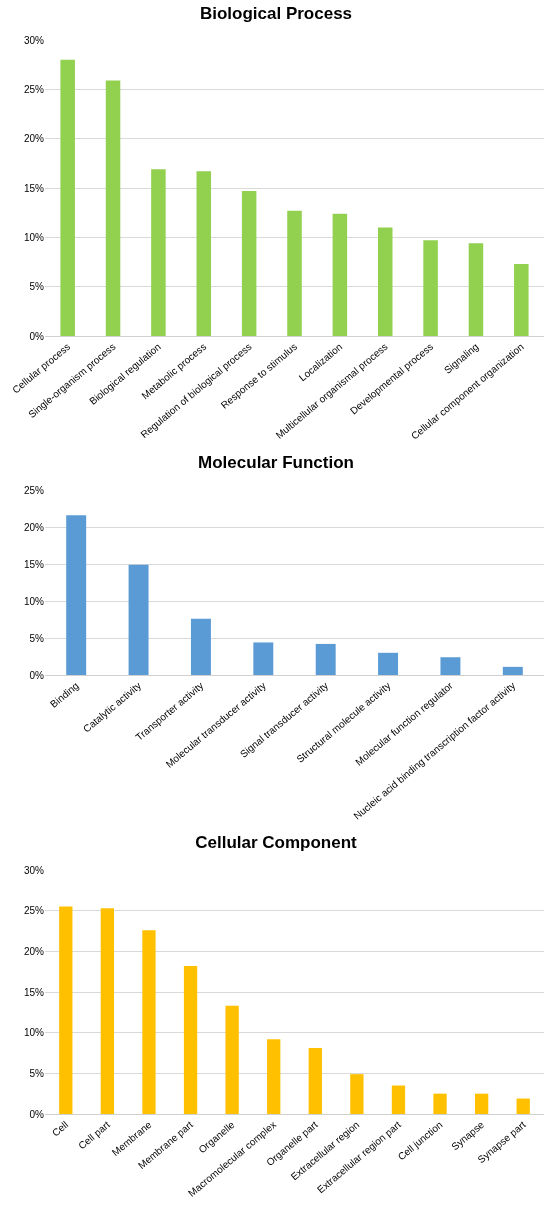 The image size is (552, 1207). Describe the element at coordinates (60, 1128) in the screenshot. I see `x-tick-label: Cell` at that location.